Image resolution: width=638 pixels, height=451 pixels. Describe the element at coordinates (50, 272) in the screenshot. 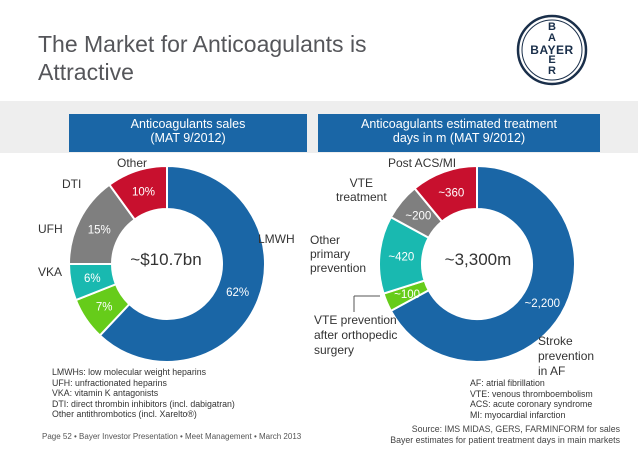

I see `left-category-label: VKA` at that location.